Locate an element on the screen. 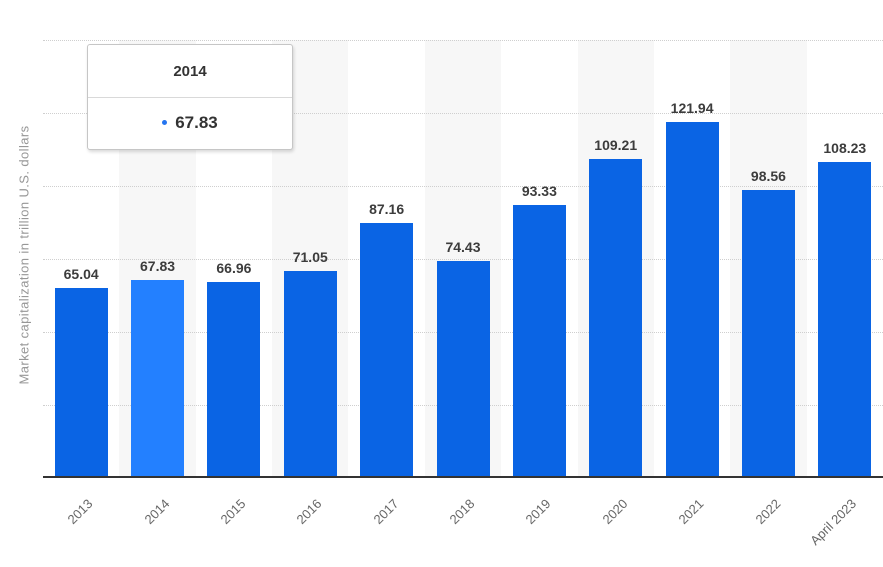 Image resolution: width=883 pixels, height=567 pixels. x-tick-label-2014: 2014 is located at coordinates (157, 512).